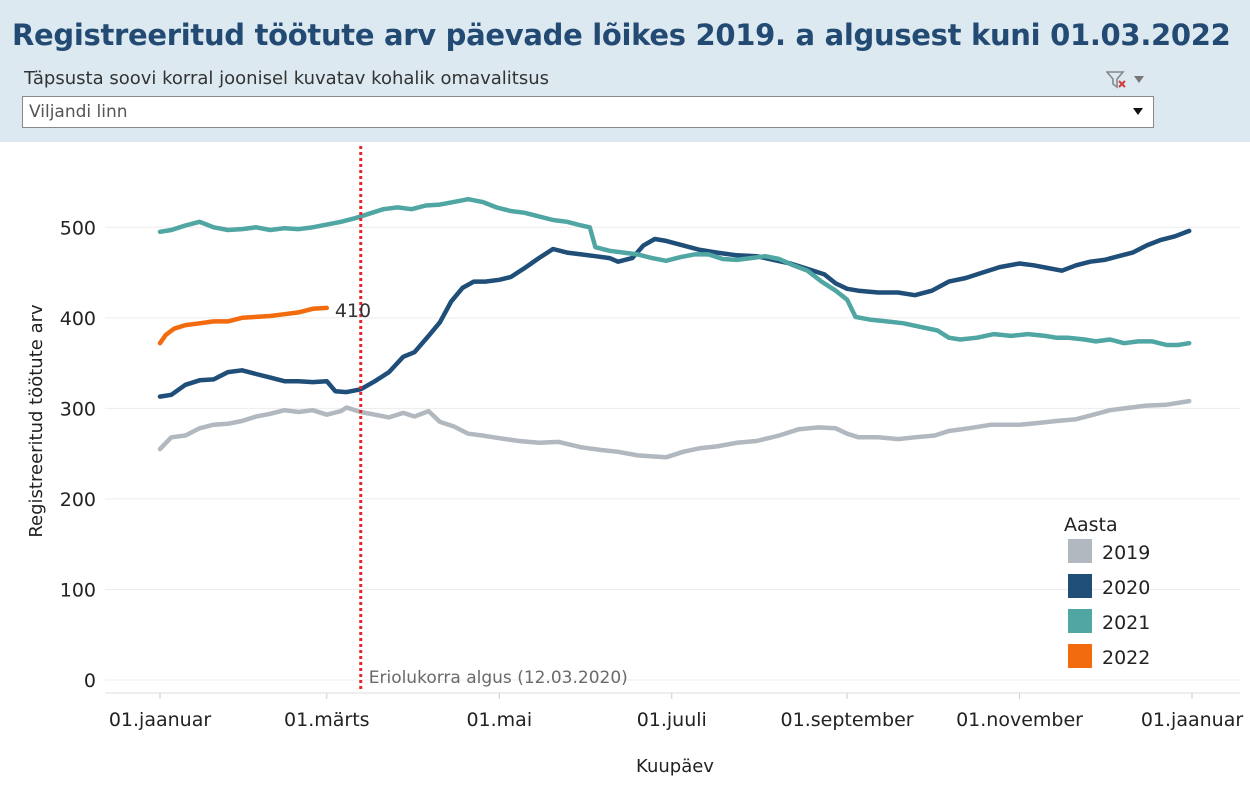 The image size is (1250, 788). Describe the element at coordinates (672, 720) in the screenshot. I see `x-tick-label-3: 01.juuli` at that location.